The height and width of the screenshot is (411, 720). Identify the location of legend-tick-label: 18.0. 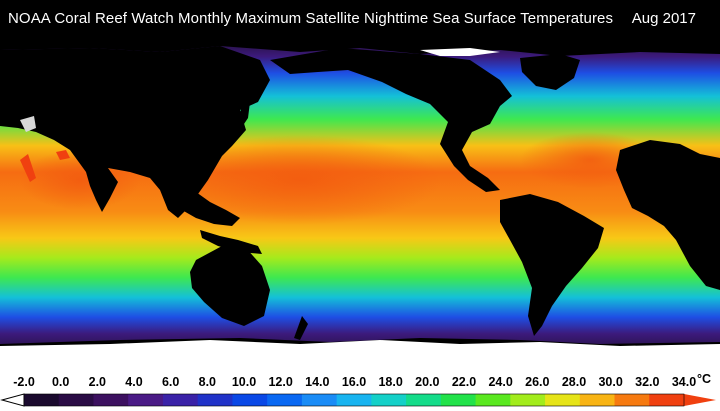
(390, 382).